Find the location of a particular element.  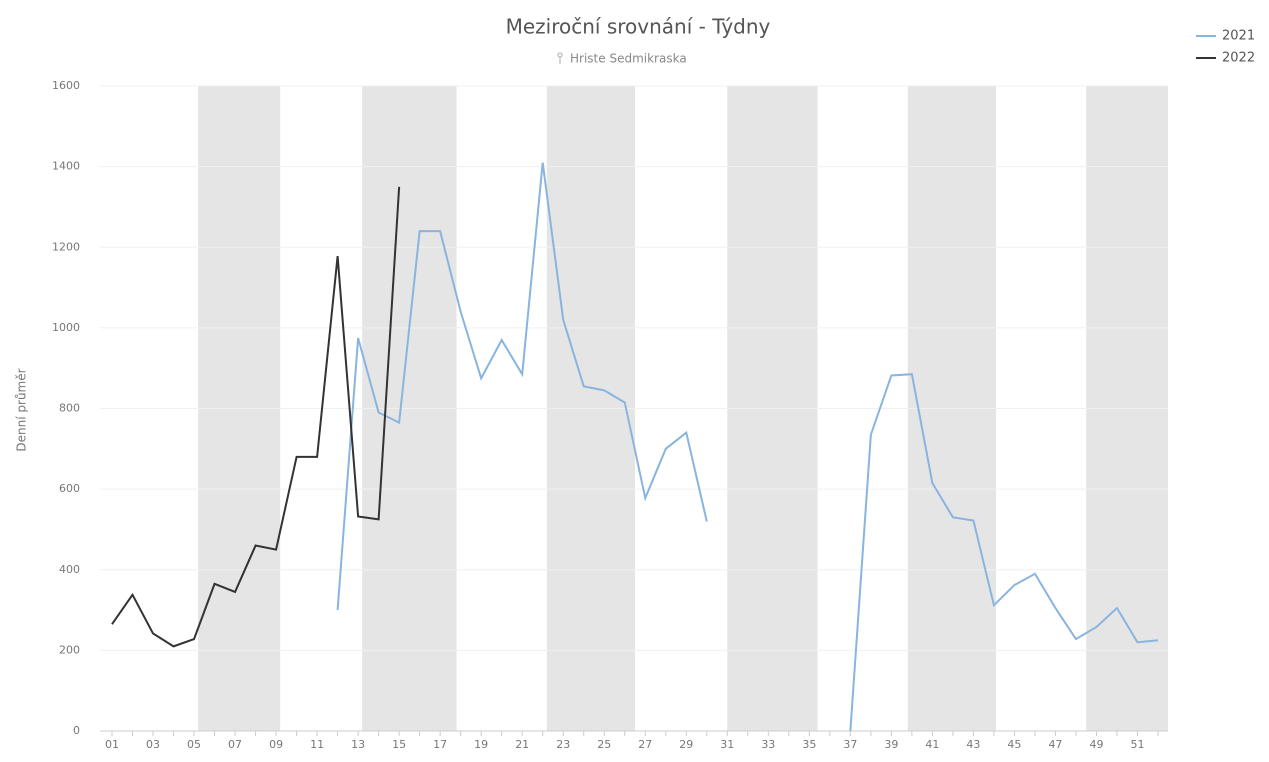

x-tick-label: 37 is located at coordinates (850, 744).